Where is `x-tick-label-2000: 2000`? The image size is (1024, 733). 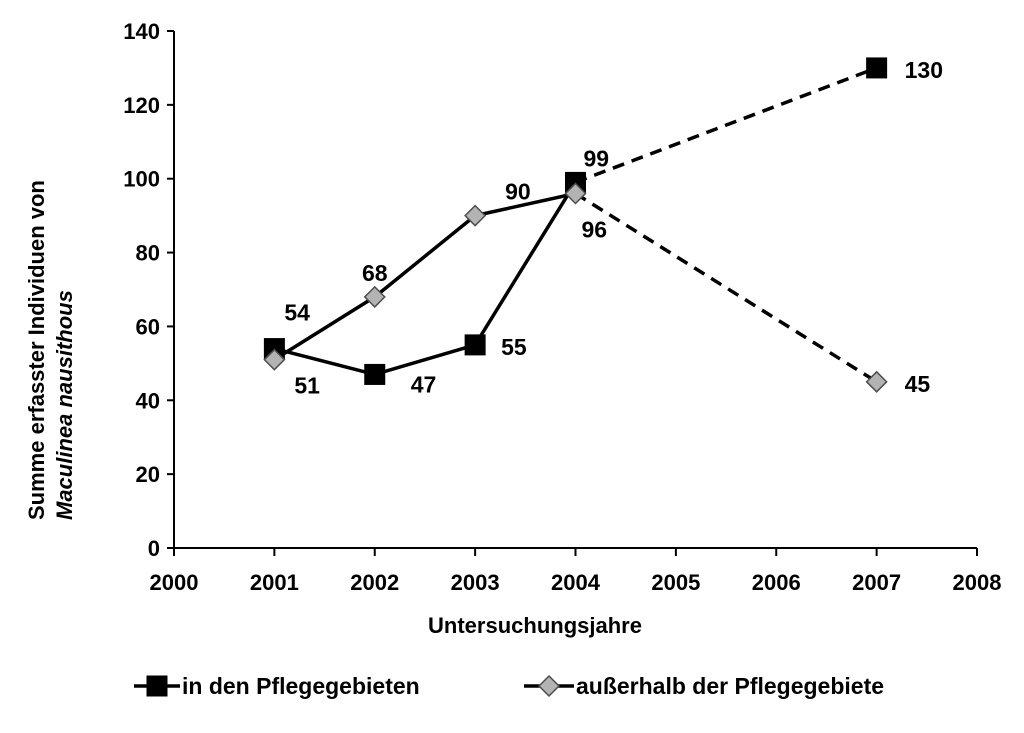 x-tick-label-2000: 2000 is located at coordinates (174, 582).